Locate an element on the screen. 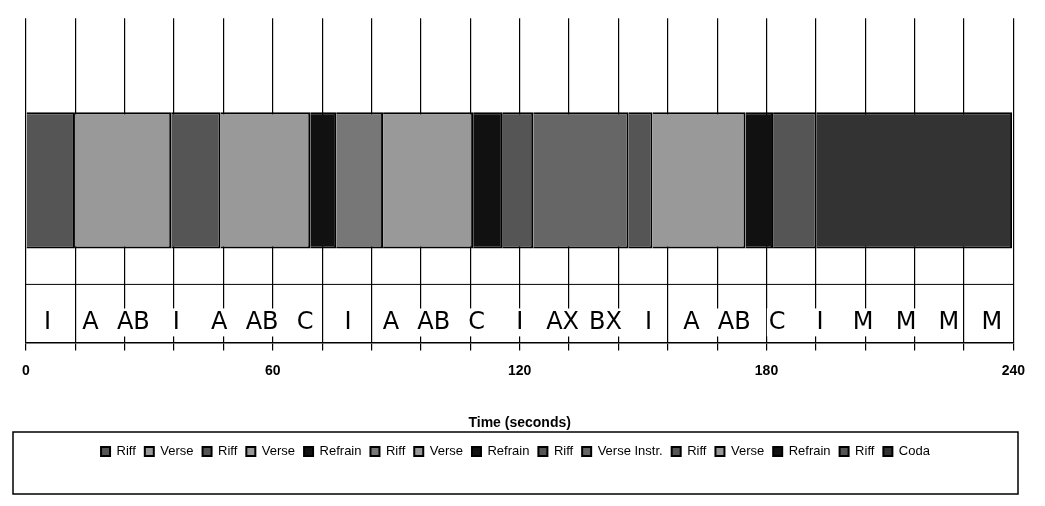 The height and width of the screenshot is (506, 1045). x-tick-label: 180 is located at coordinates (766, 369).